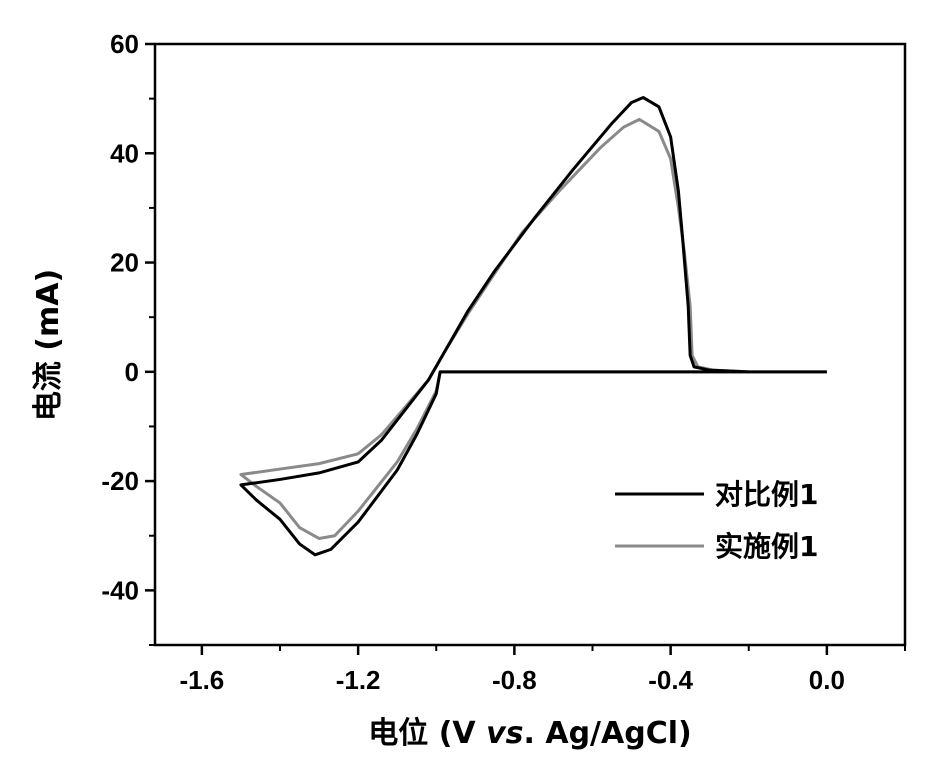 Image resolution: width=928 pixels, height=769 pixels. I want to click on x-tick-label: -1.6, so click(201, 680).